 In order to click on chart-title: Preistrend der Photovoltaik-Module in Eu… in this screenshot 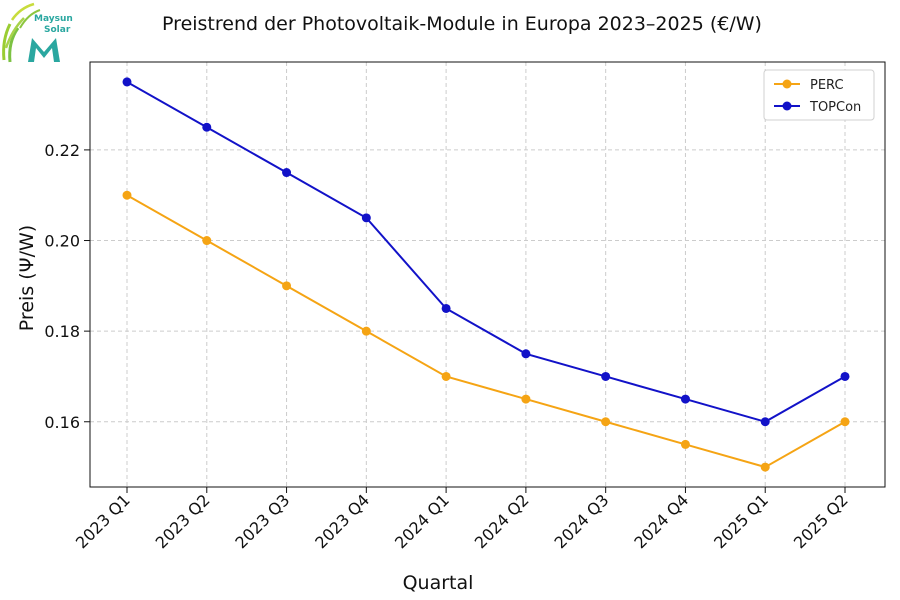, I will do `click(462, 24)`.